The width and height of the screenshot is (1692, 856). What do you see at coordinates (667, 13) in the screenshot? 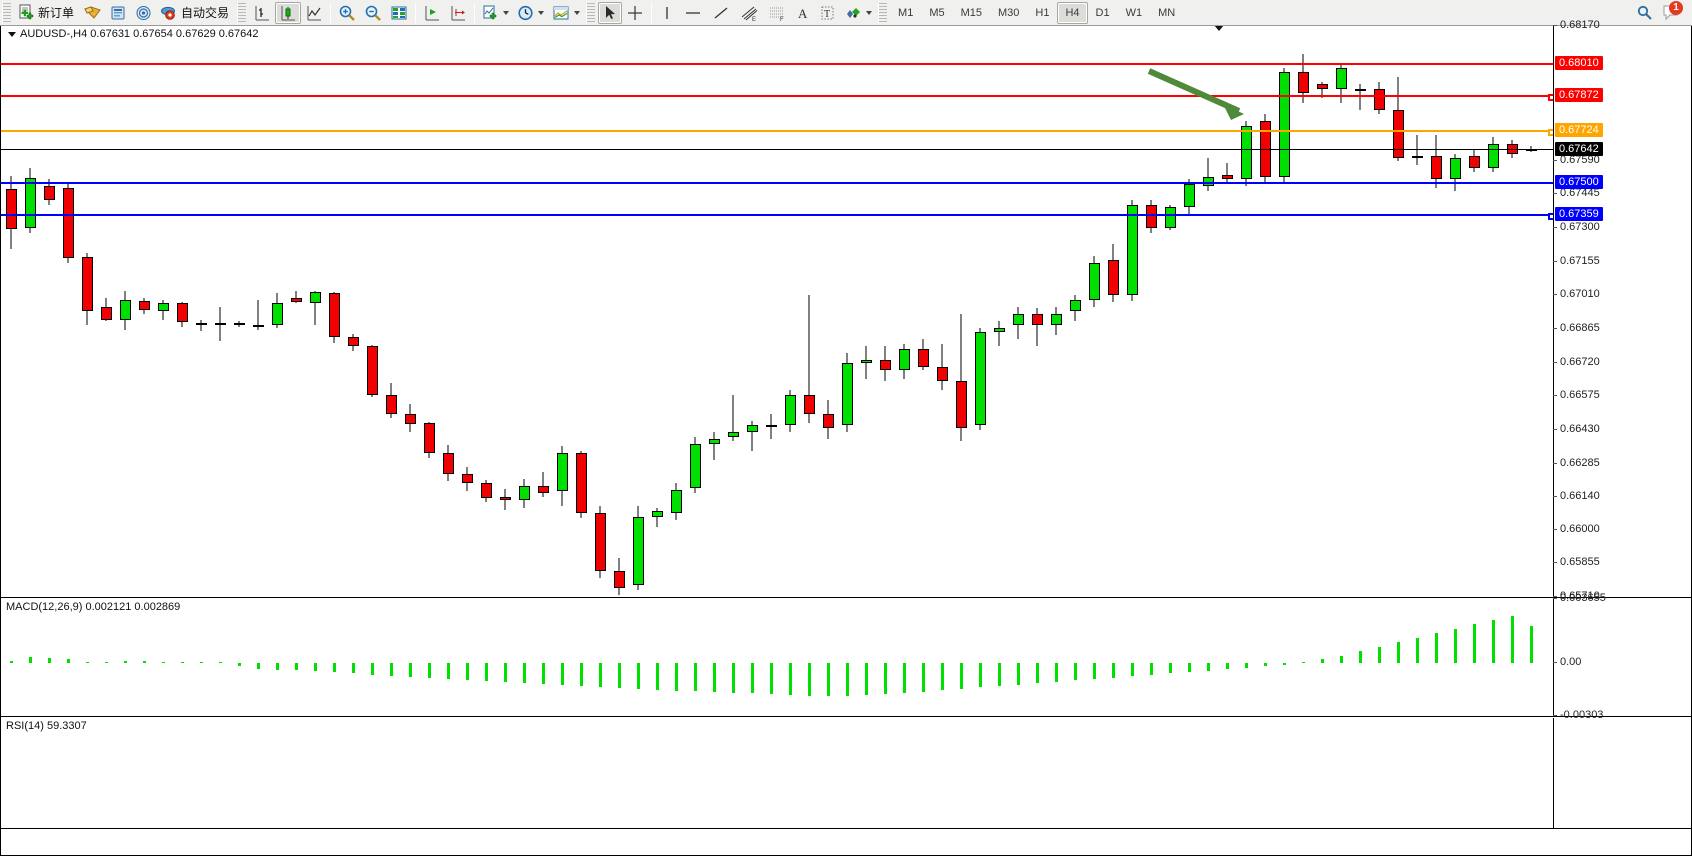
I see `vertical-line-button` at bounding box center [667, 13].